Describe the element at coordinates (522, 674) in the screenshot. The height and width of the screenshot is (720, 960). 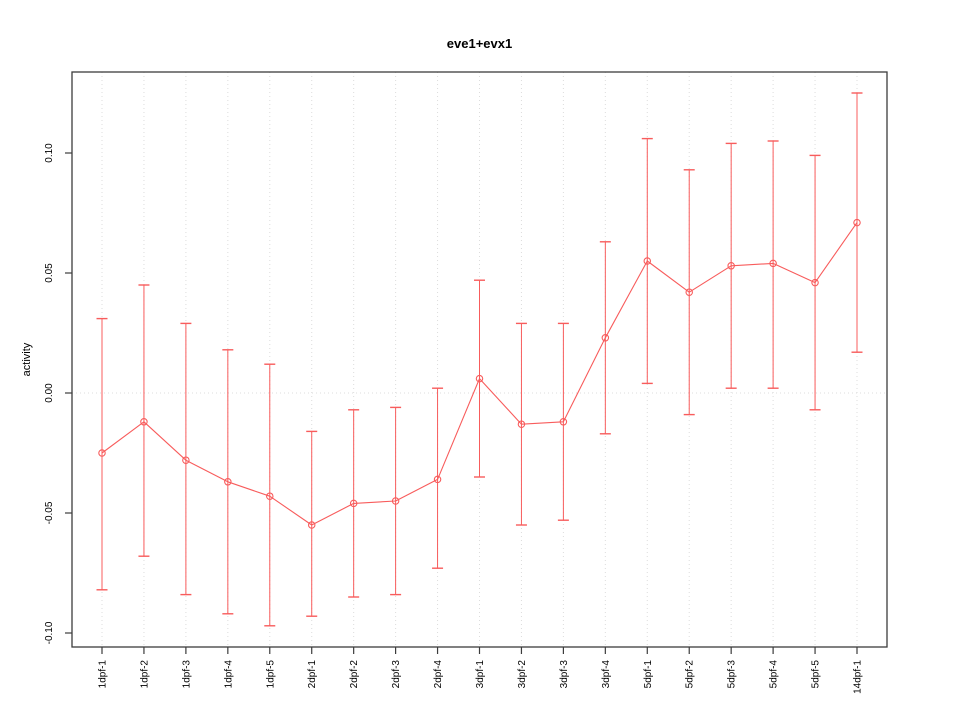
I see `x-tick-label: 3dpf-2` at that location.